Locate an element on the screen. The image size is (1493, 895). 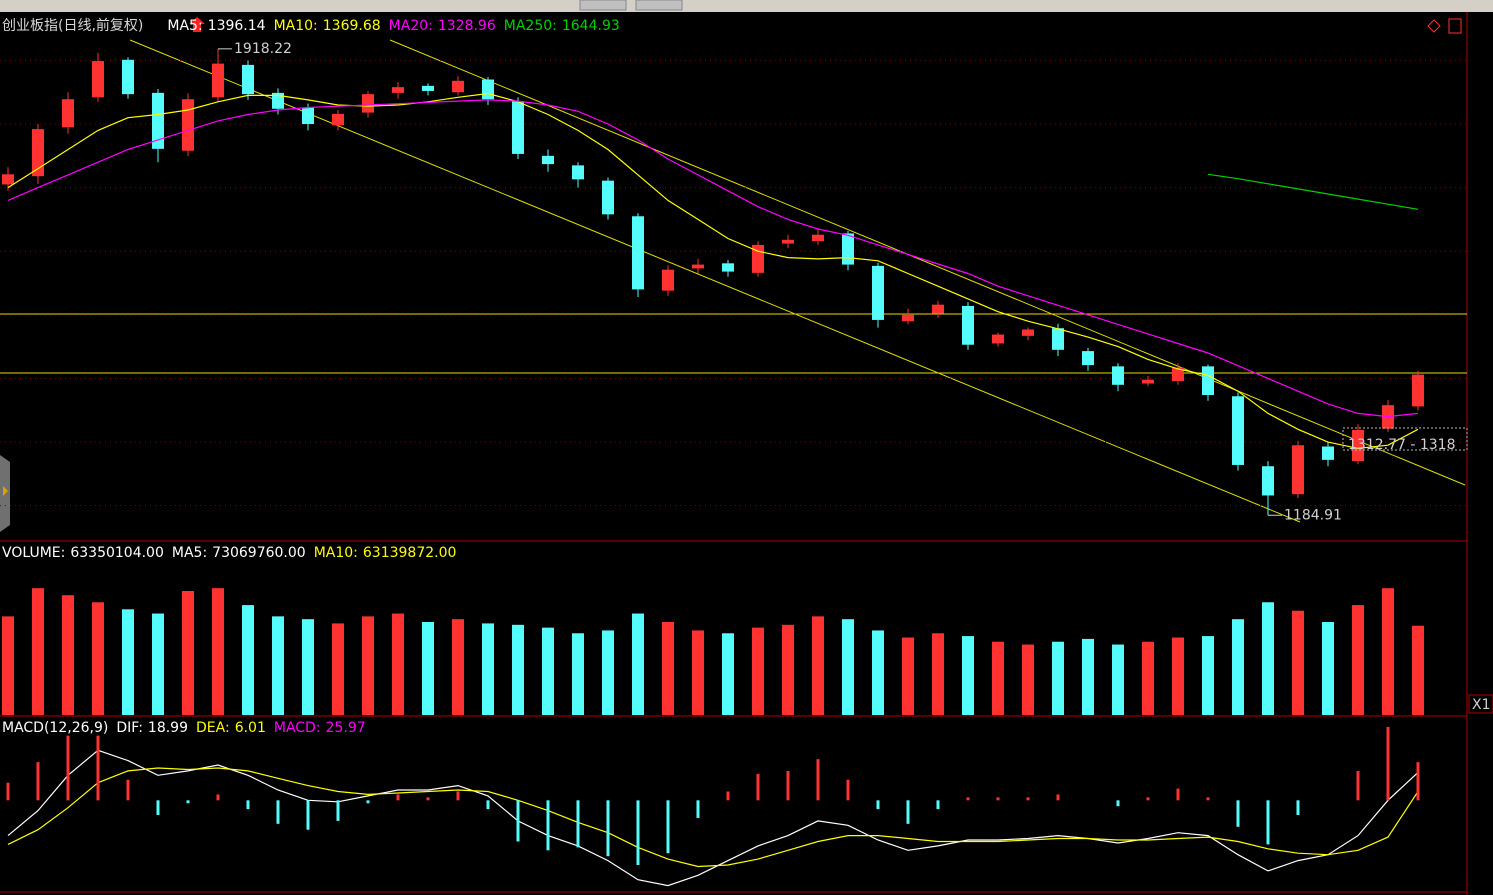
indicator-value: 73069760.00 is located at coordinates (259, 553).